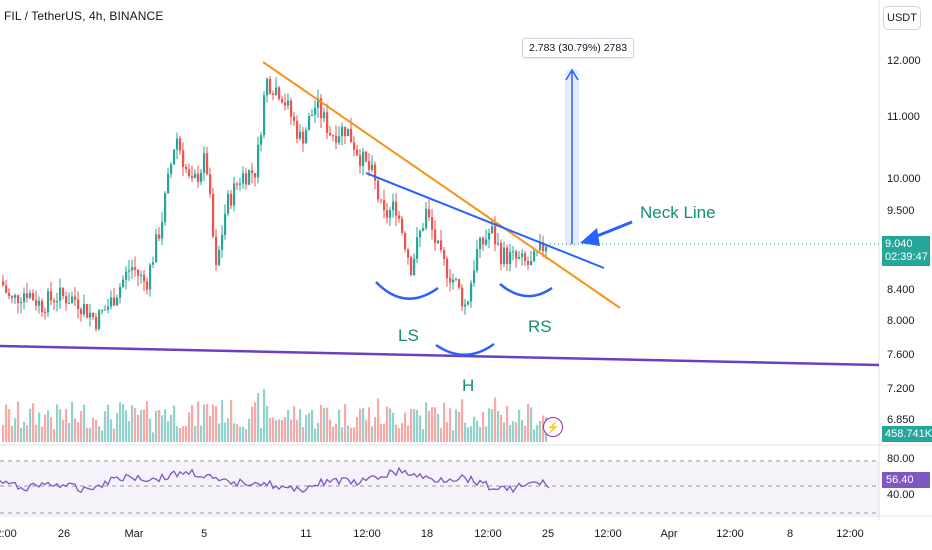  What do you see at coordinates (439, 487) in the screenshot?
I see `rsi-panel` at bounding box center [439, 487].